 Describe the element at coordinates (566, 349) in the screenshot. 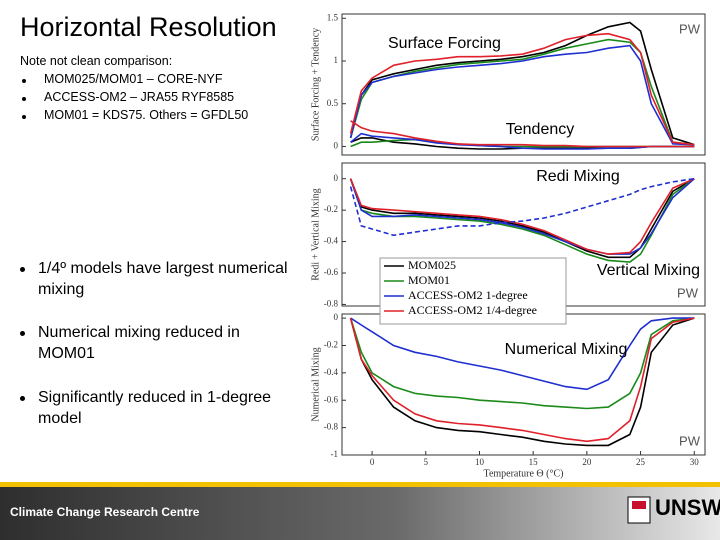

I see `annotation: Numerical Mixing` at that location.